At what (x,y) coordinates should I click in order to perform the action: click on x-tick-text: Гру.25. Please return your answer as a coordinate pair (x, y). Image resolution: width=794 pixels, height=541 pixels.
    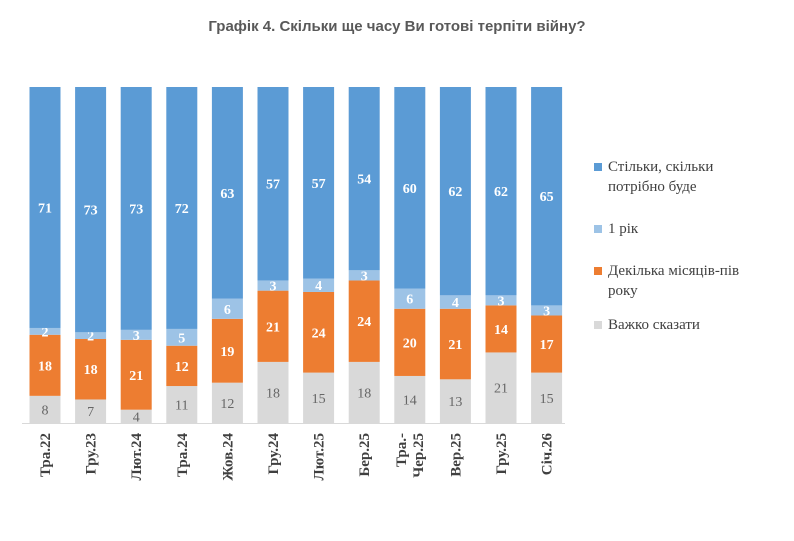
    Looking at the image, I should click on (502, 454).